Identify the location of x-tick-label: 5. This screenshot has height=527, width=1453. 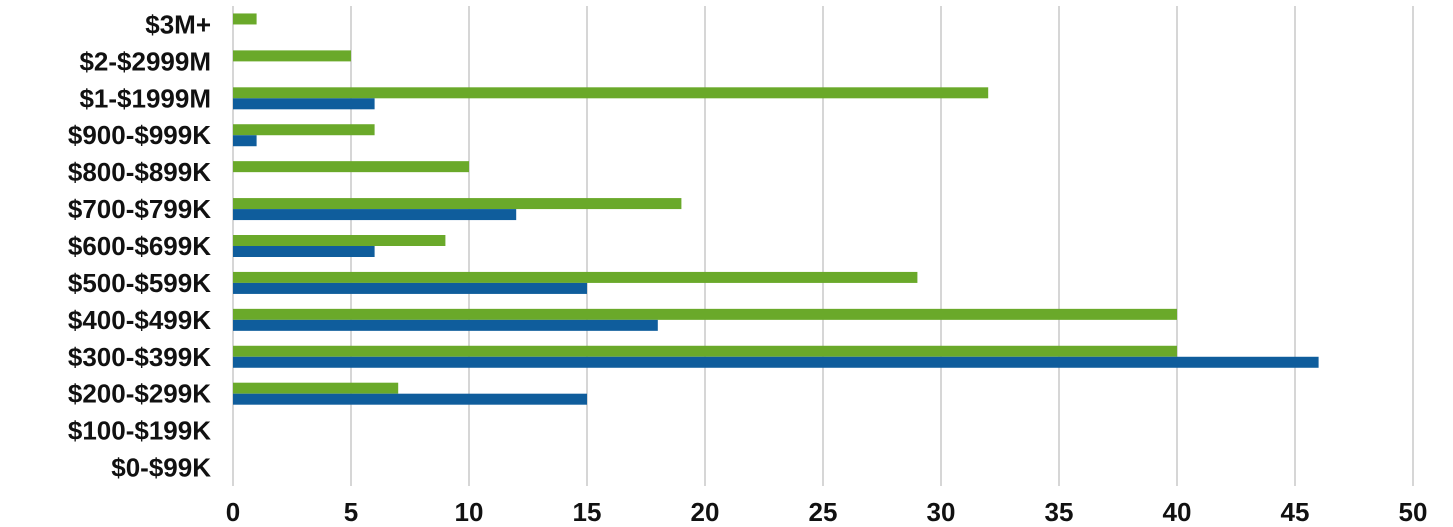
(351, 512).